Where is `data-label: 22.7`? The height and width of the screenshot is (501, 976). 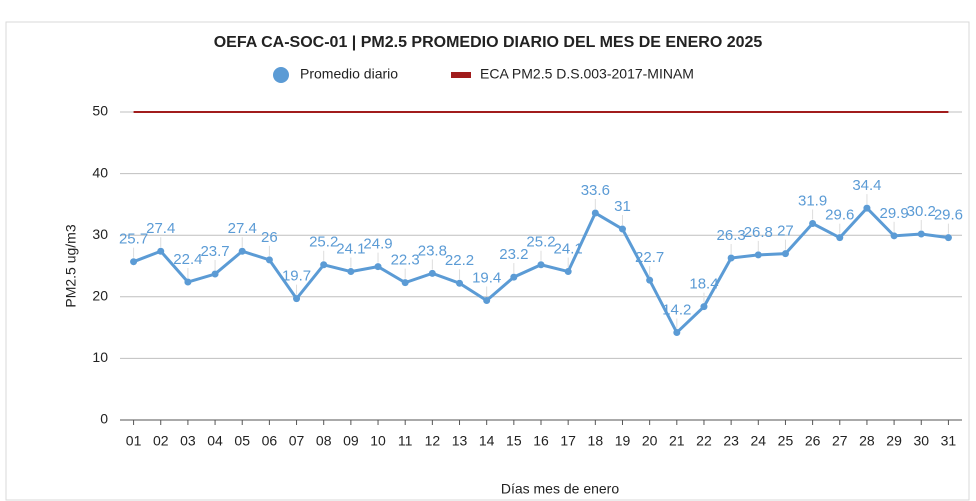 data-label: 22.7 is located at coordinates (649, 257).